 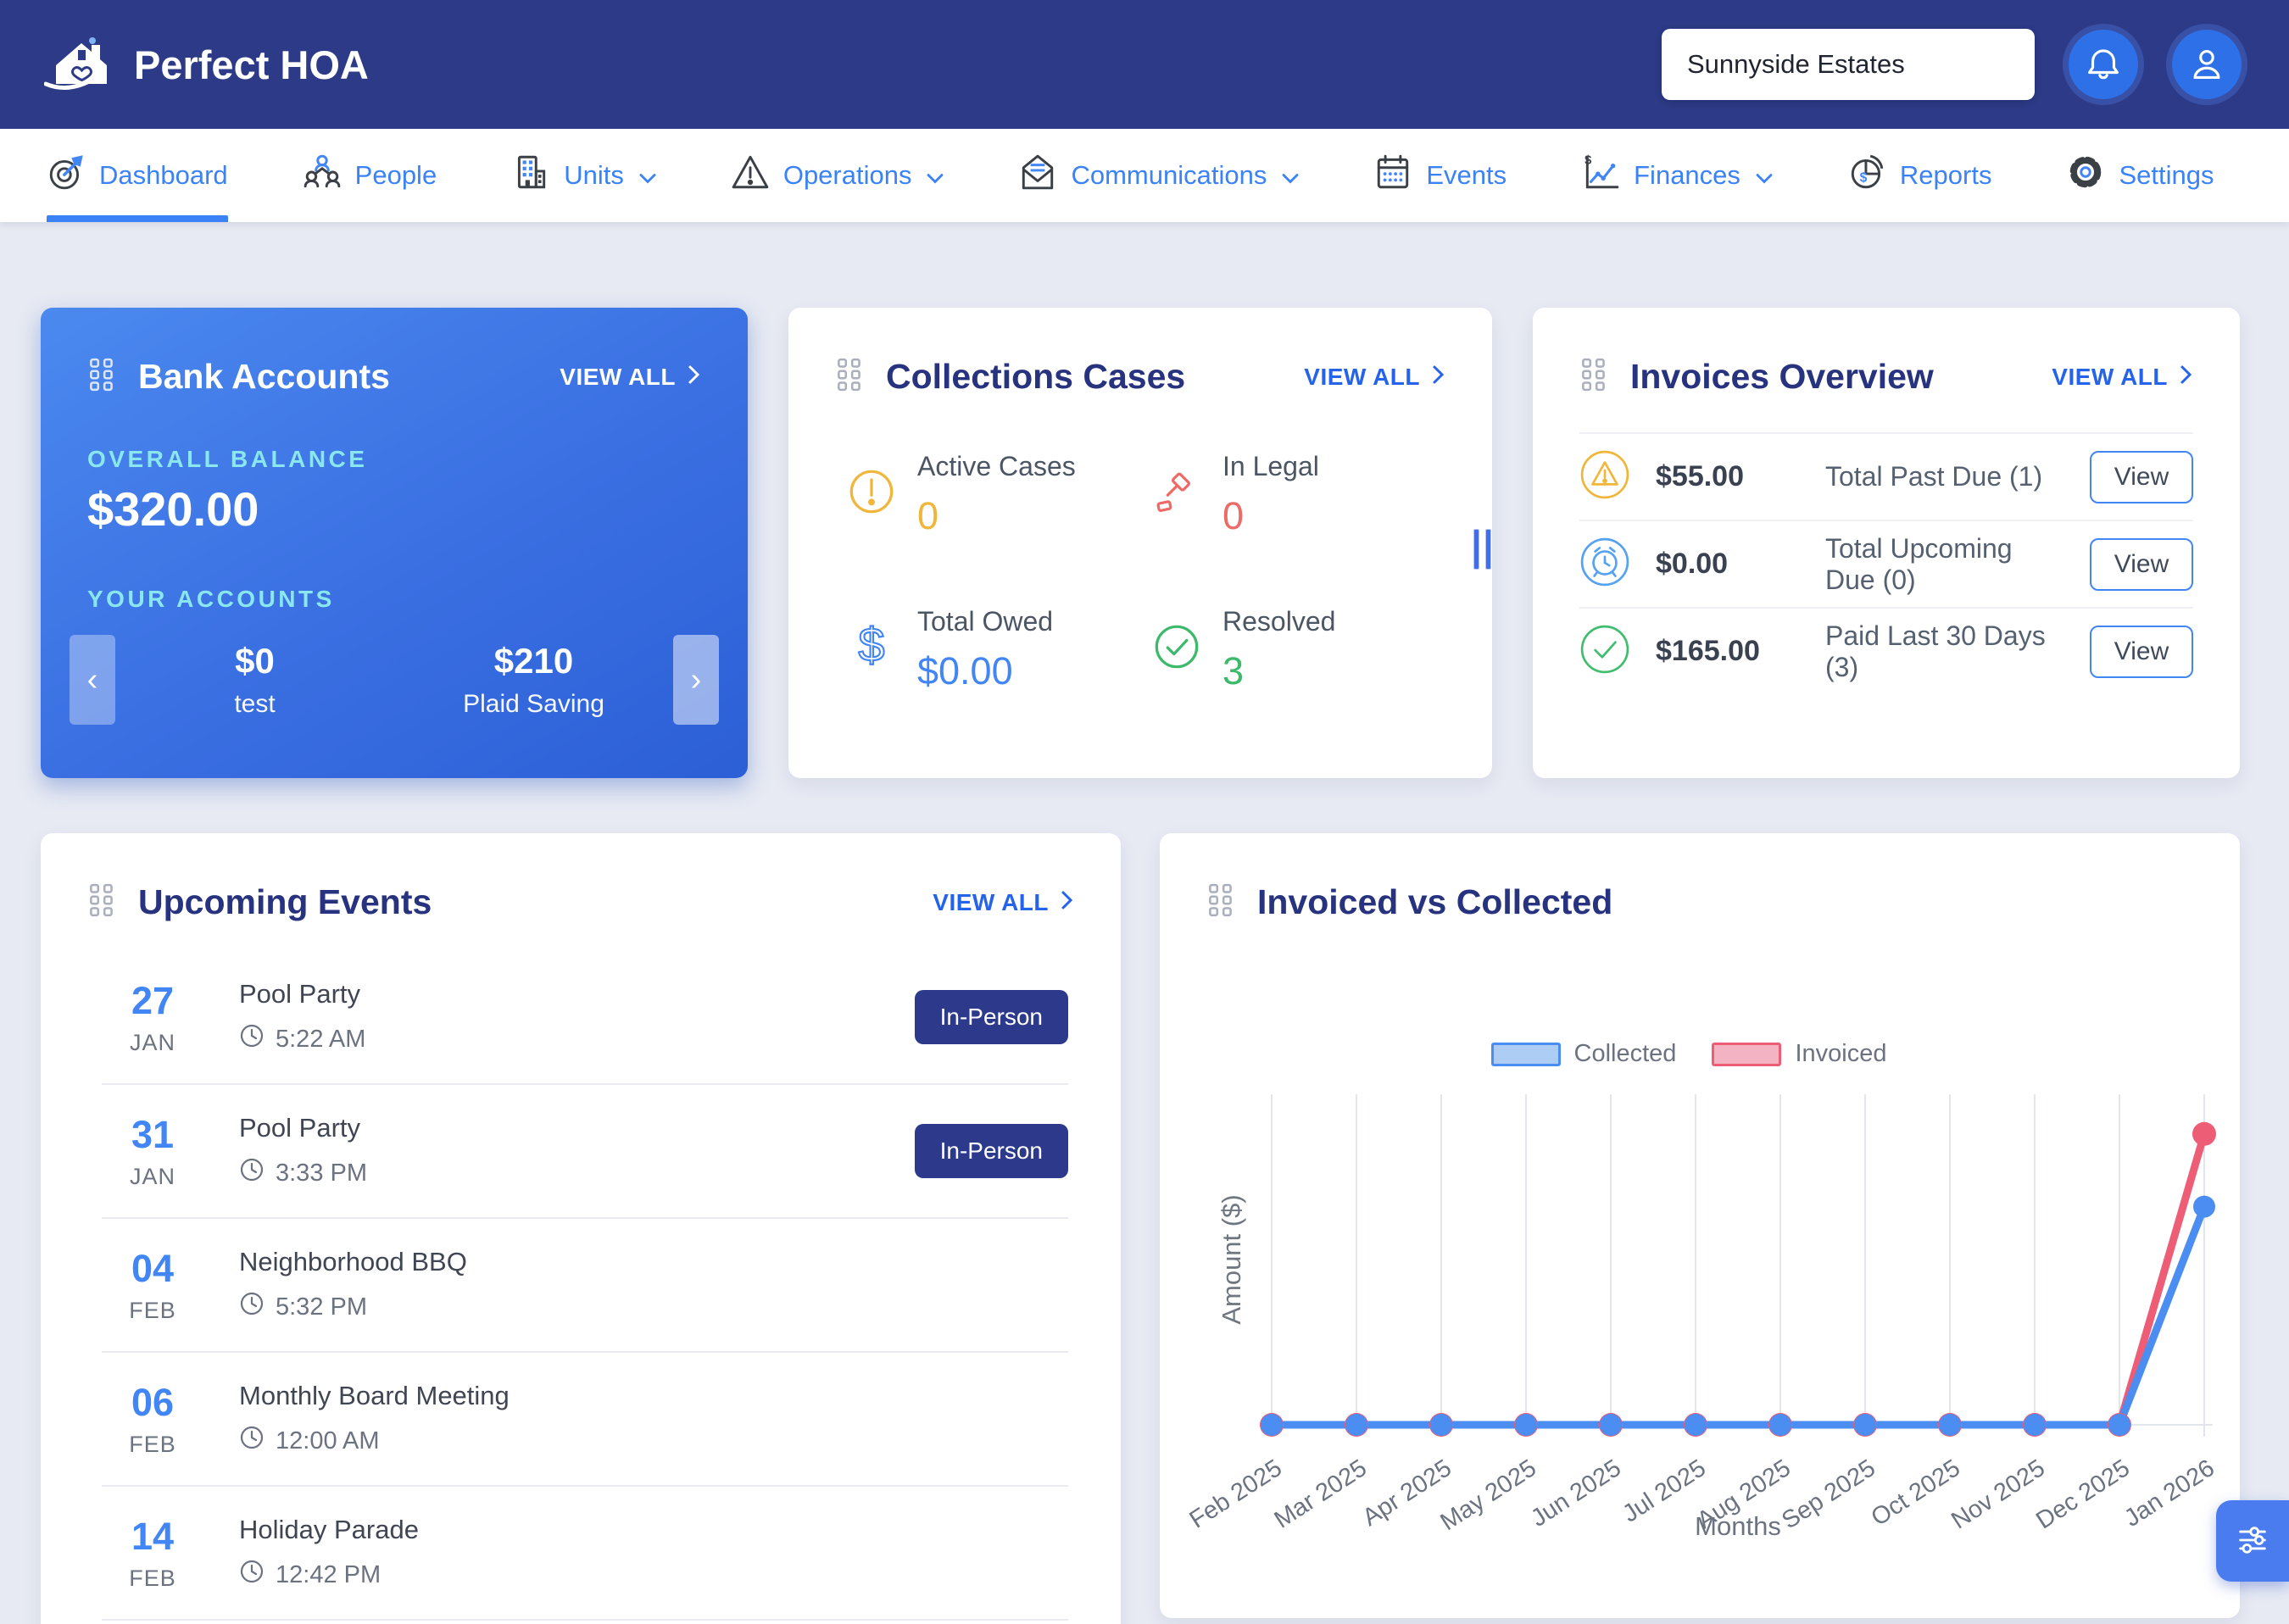 What do you see at coordinates (1998, 1494) in the screenshot?
I see `svg-text: Nov 2025` at bounding box center [1998, 1494].